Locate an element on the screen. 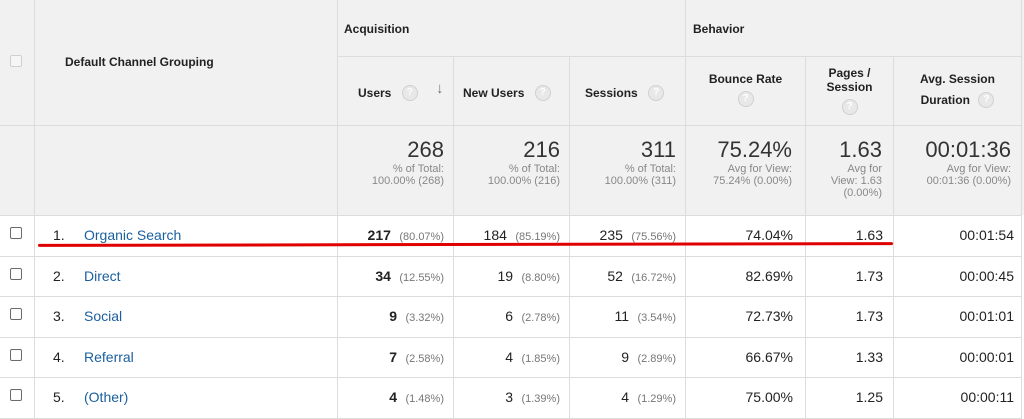 This screenshot has width=1024, height=419. users-cell: 34 (12.55%) is located at coordinates (391, 277).